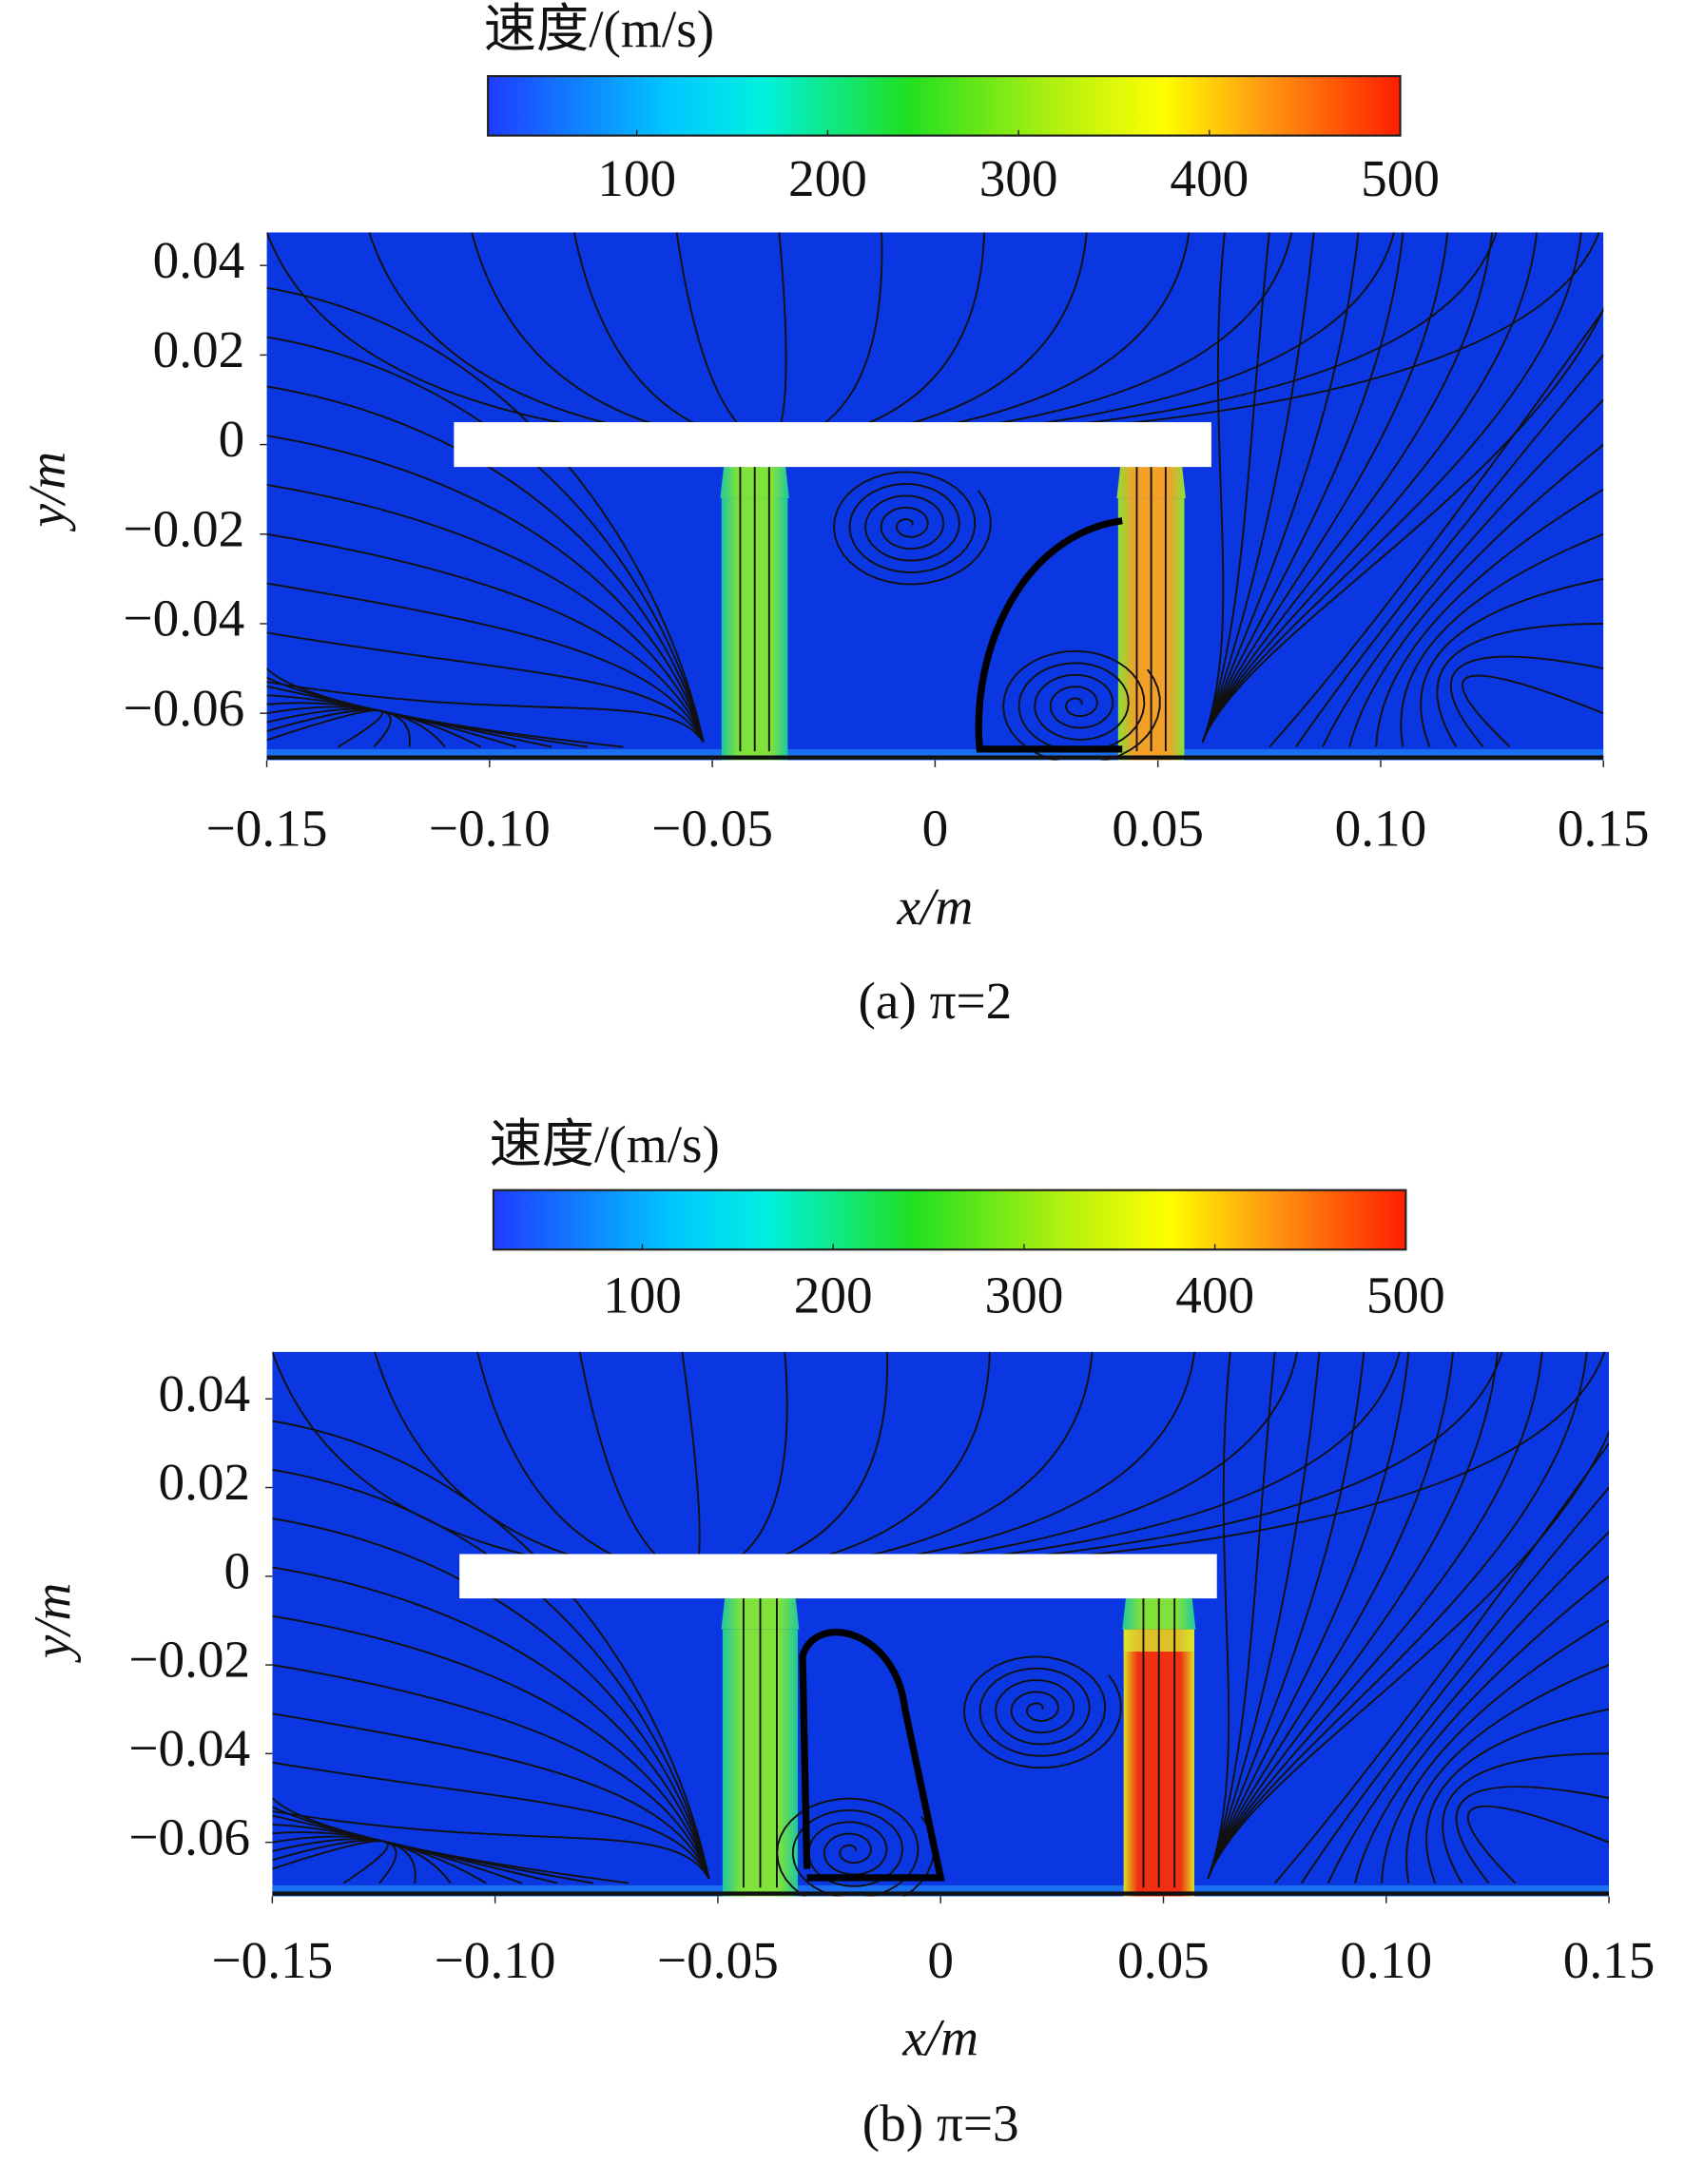 This screenshot has height=2184, width=1685. I want to click on caption: (b) π=3, so click(940, 2123).